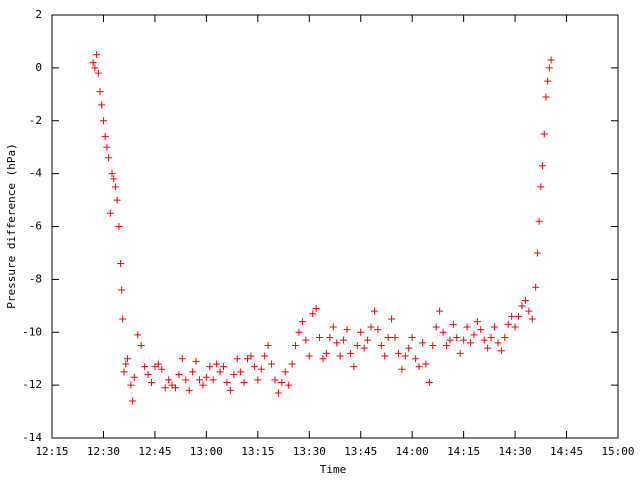 The image size is (640, 480). I want to click on y-axis-label: Pressure difference (hPa), so click(11, 226).